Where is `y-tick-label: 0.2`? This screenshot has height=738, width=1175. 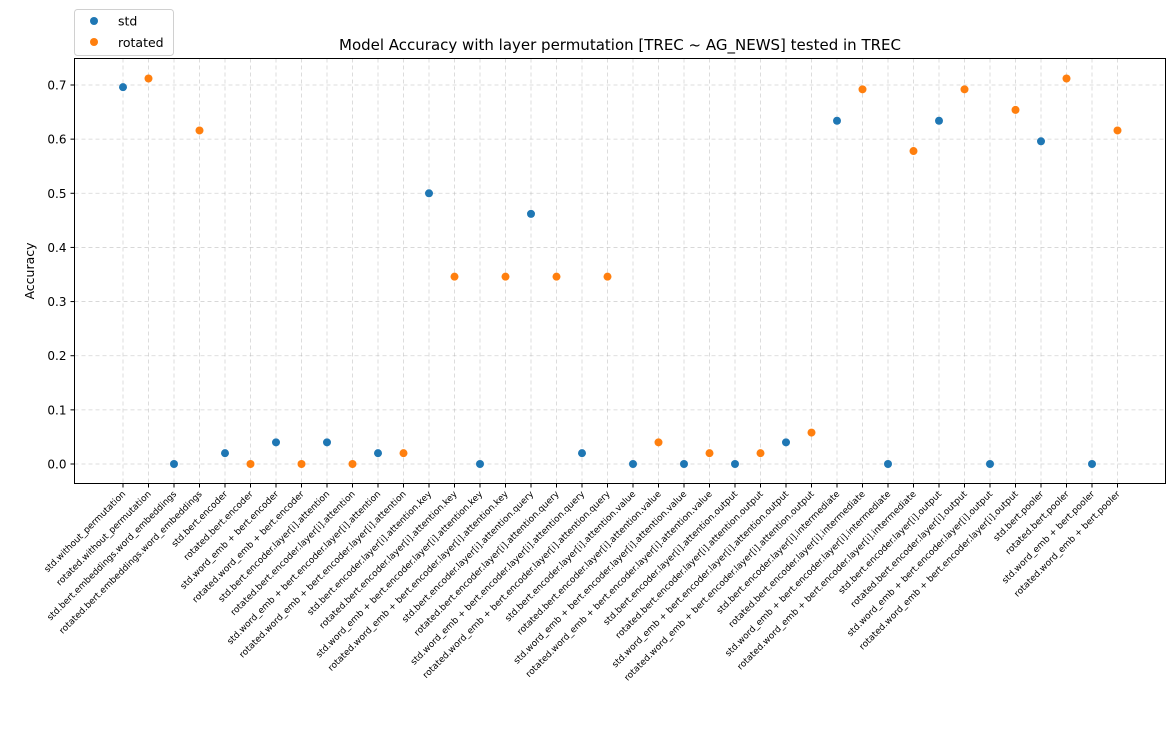
y-tick-label: 0.2 is located at coordinates (56, 356).